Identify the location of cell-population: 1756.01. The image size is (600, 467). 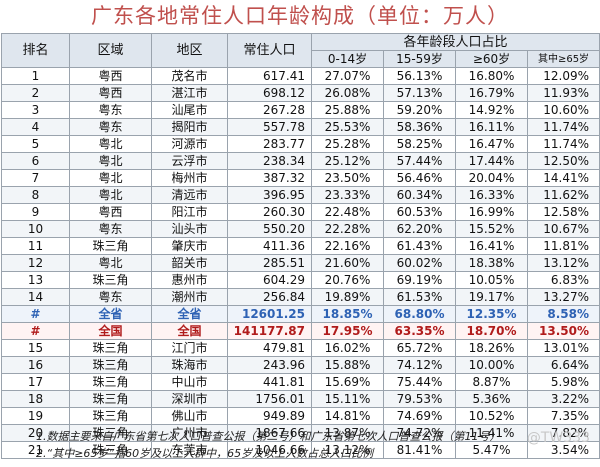
(269, 399).